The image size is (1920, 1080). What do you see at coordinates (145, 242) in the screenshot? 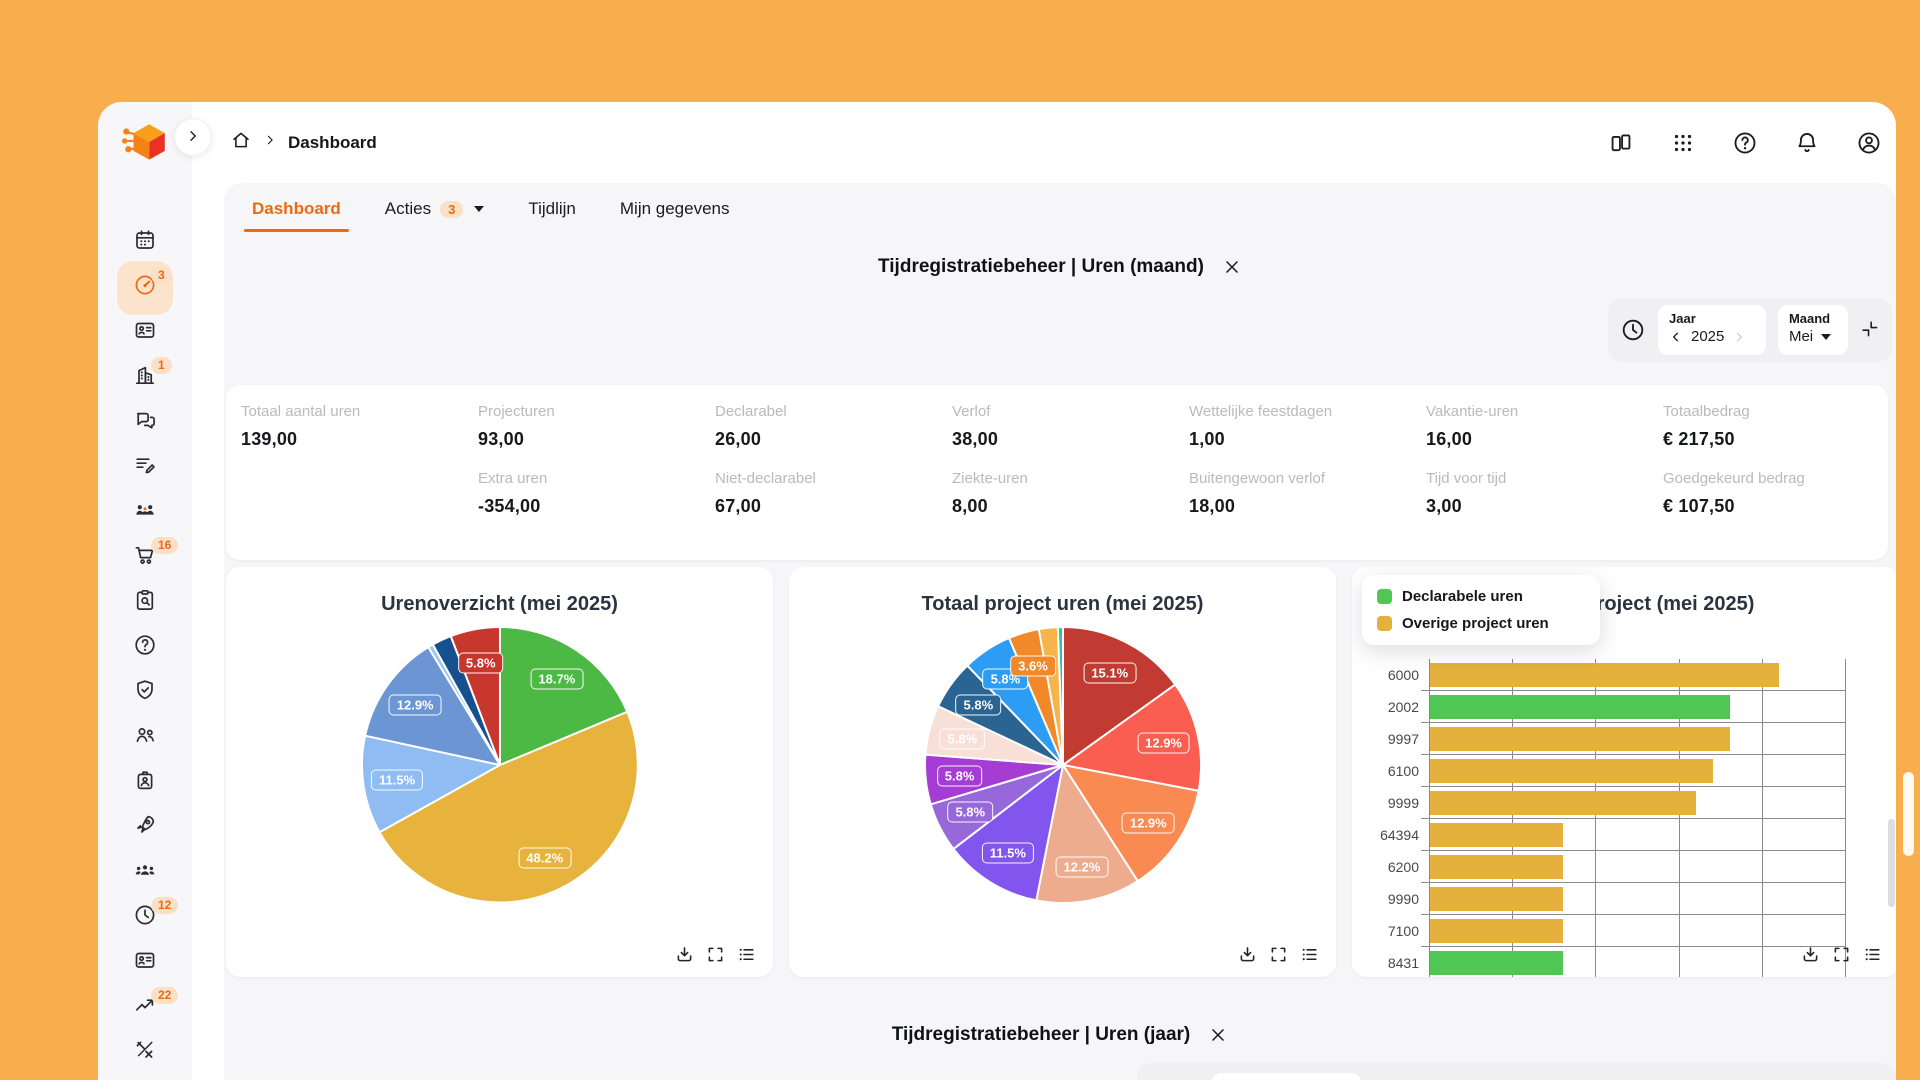
I see `sidebar-item-calendar` at bounding box center [145, 242].